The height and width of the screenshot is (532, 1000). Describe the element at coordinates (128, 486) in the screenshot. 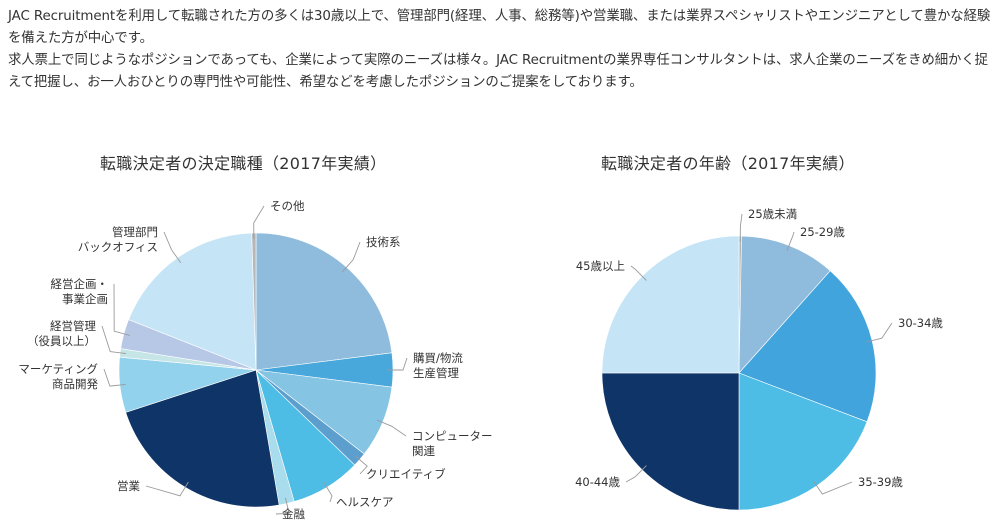

I see `occupation-slice-label-6: 営業` at that location.